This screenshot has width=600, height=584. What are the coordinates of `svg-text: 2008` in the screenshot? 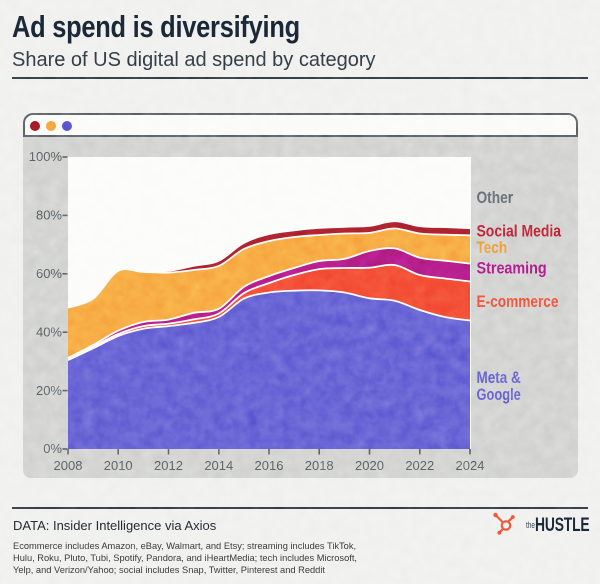 It's located at (68, 465).